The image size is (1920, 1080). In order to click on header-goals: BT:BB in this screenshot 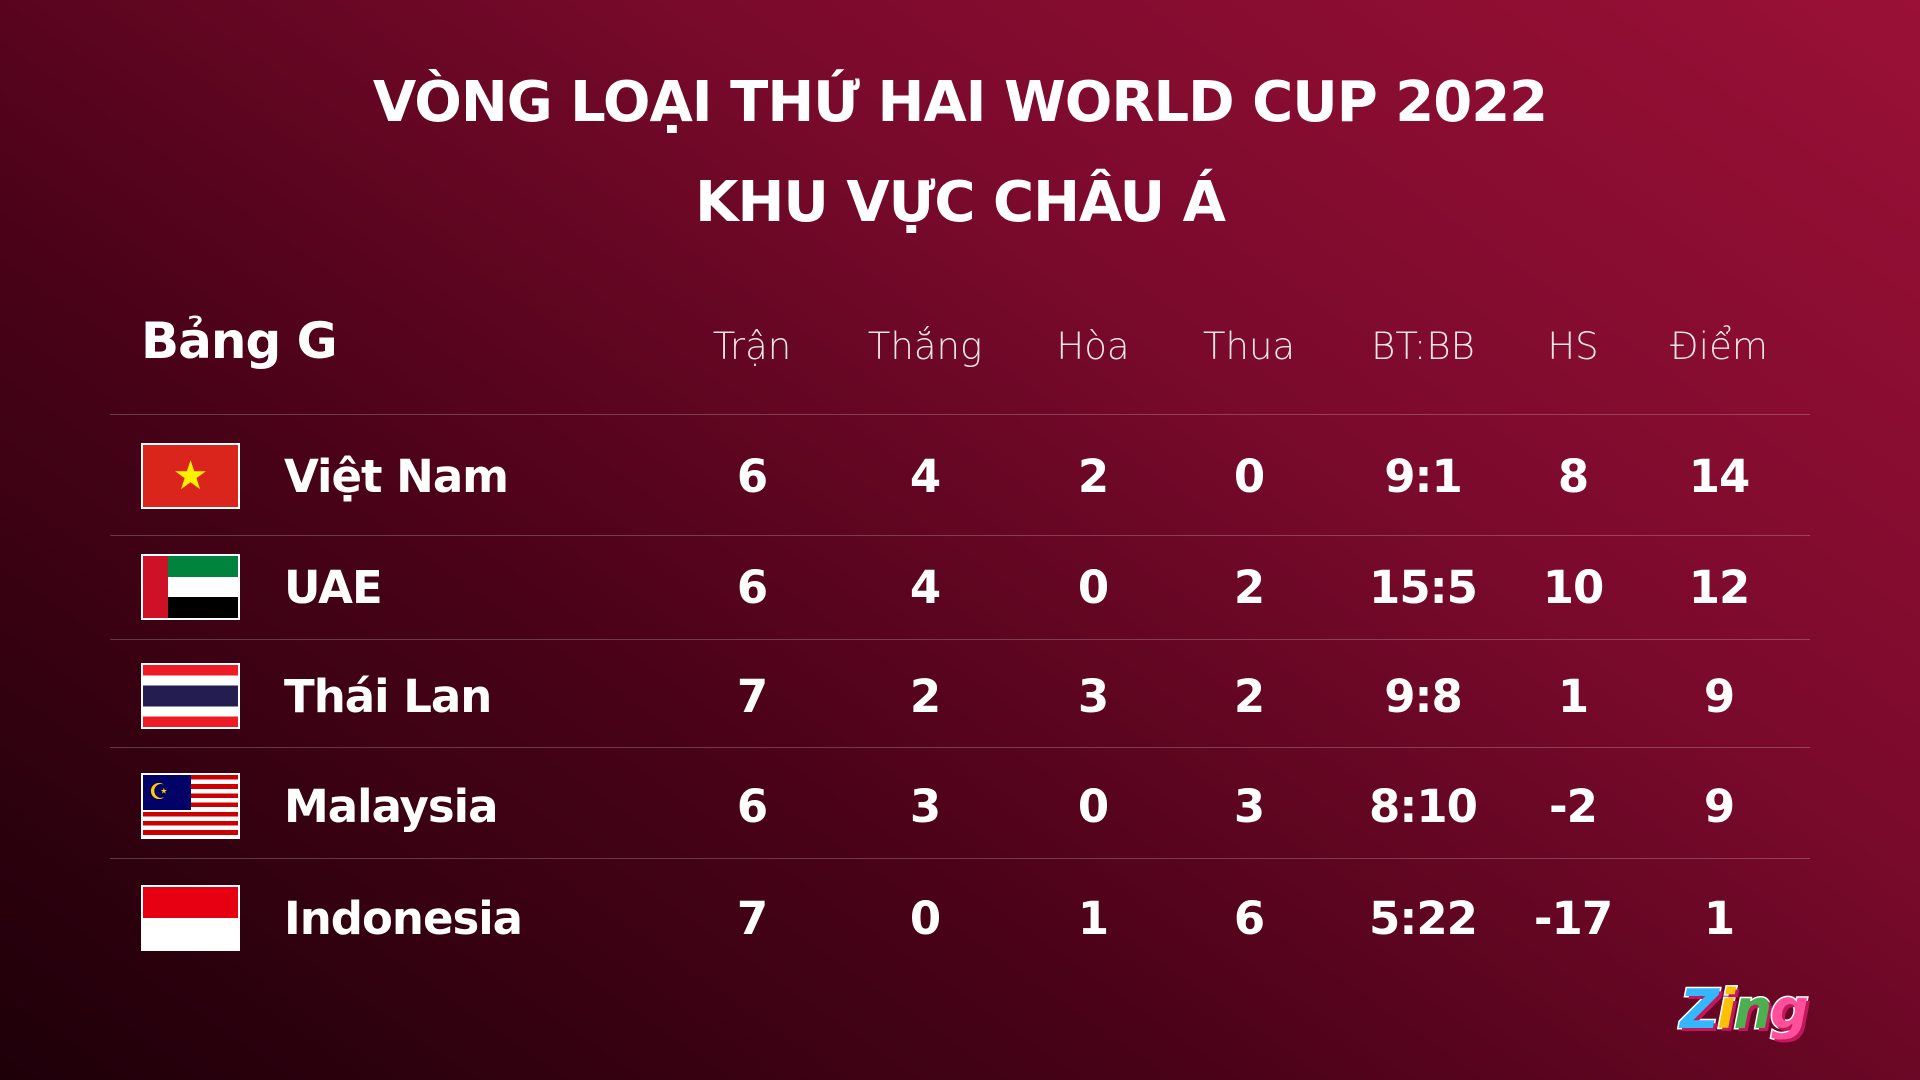, I will do `click(1423, 346)`.